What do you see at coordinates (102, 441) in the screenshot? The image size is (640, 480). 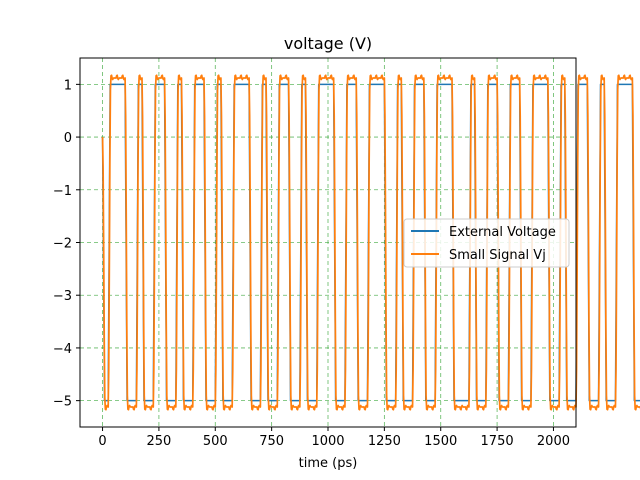 I see `x-tick-label: 0` at bounding box center [102, 441].